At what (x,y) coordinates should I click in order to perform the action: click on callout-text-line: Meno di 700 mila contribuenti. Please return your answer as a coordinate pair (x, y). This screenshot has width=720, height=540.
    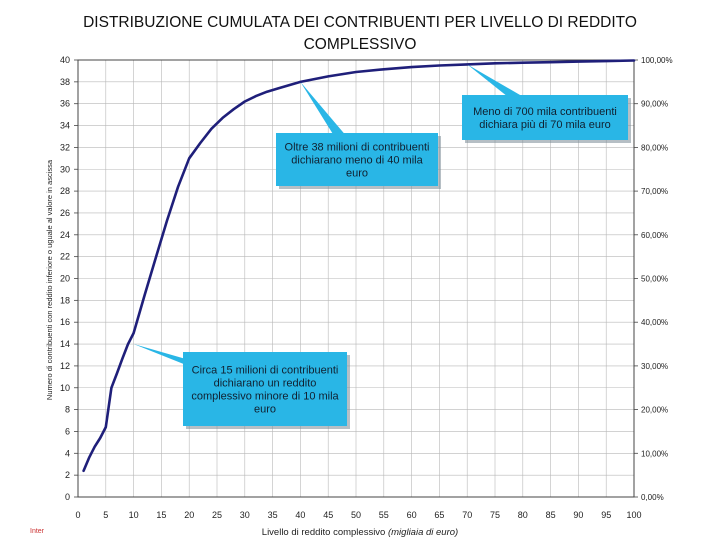
    Looking at the image, I should click on (545, 112).